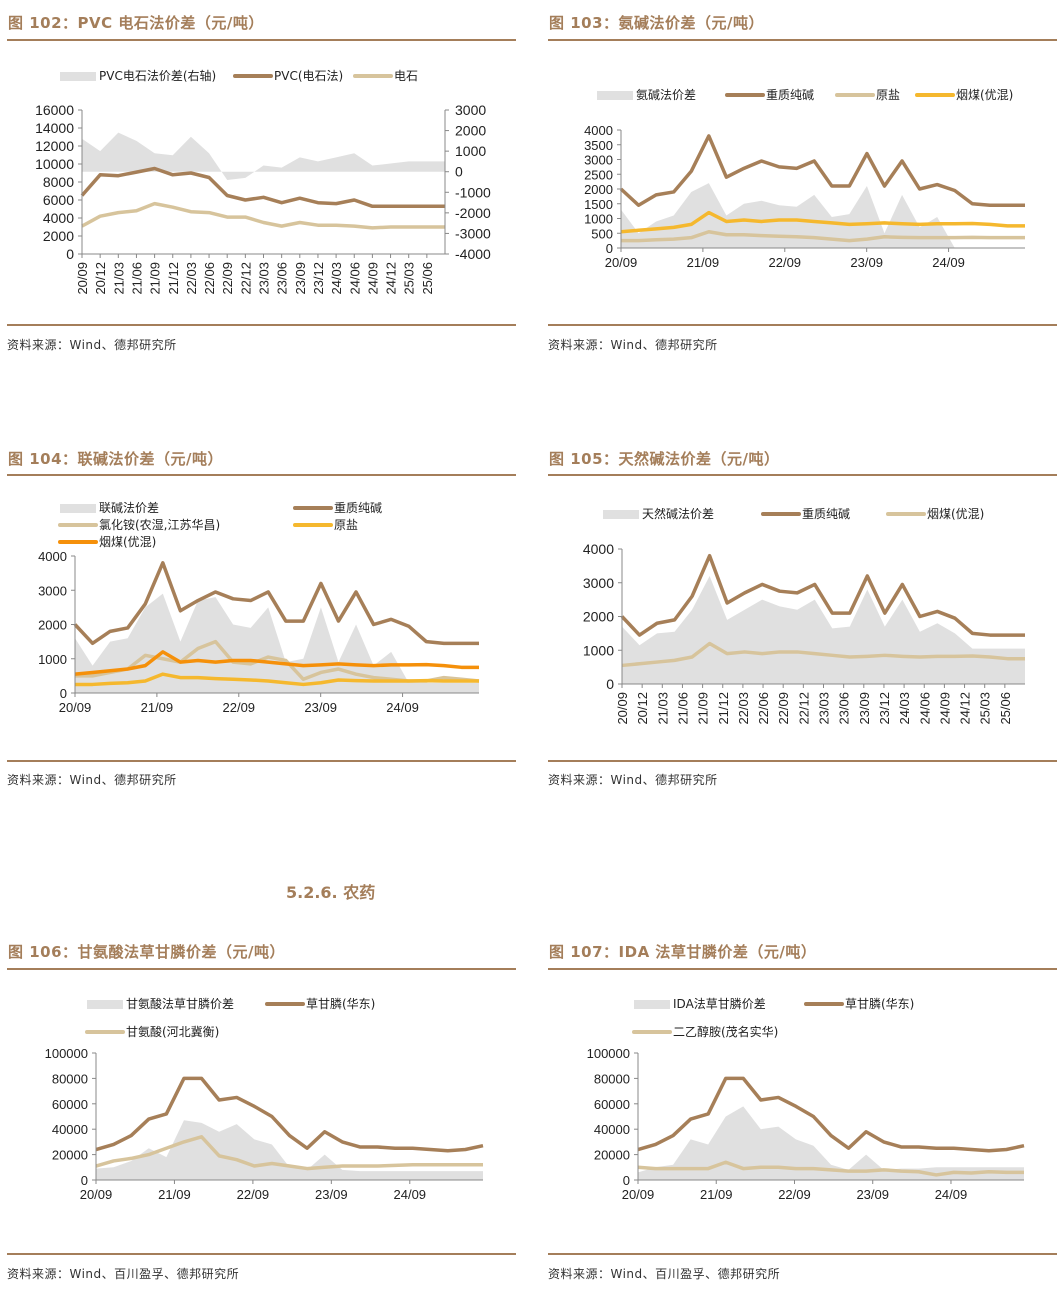 The height and width of the screenshot is (1295, 1063). Describe the element at coordinates (157, 75) in the screenshot. I see `legend-label-0: PVC电石法价差(右轴)` at that location.